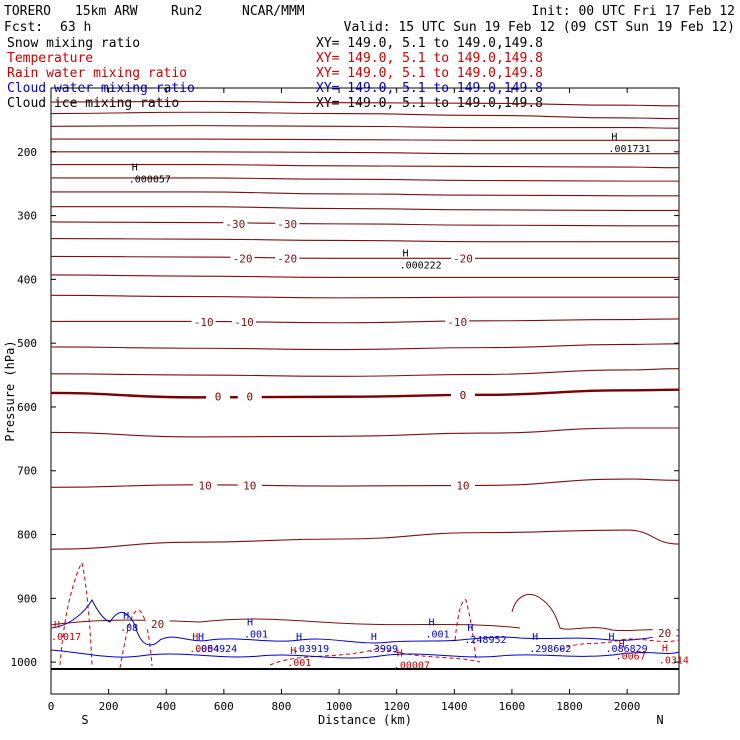 The height and width of the screenshot is (740, 740). What do you see at coordinates (73, 43) in the screenshot?
I see `field-name: Snow mixing ratio` at bounding box center [73, 43].